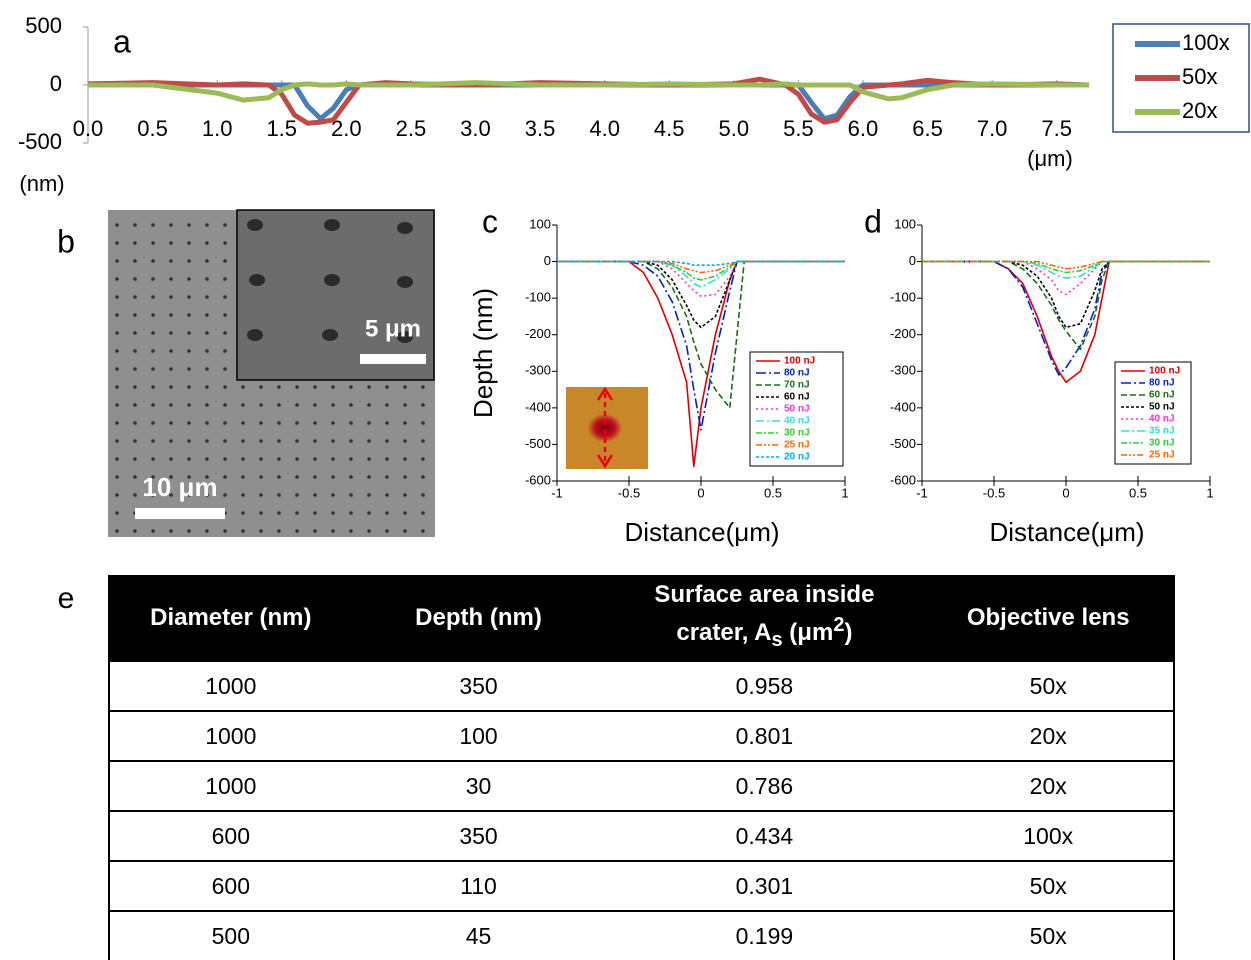 This screenshot has height=960, width=1251. I want to click on legend-label: 100x, so click(1206, 42).